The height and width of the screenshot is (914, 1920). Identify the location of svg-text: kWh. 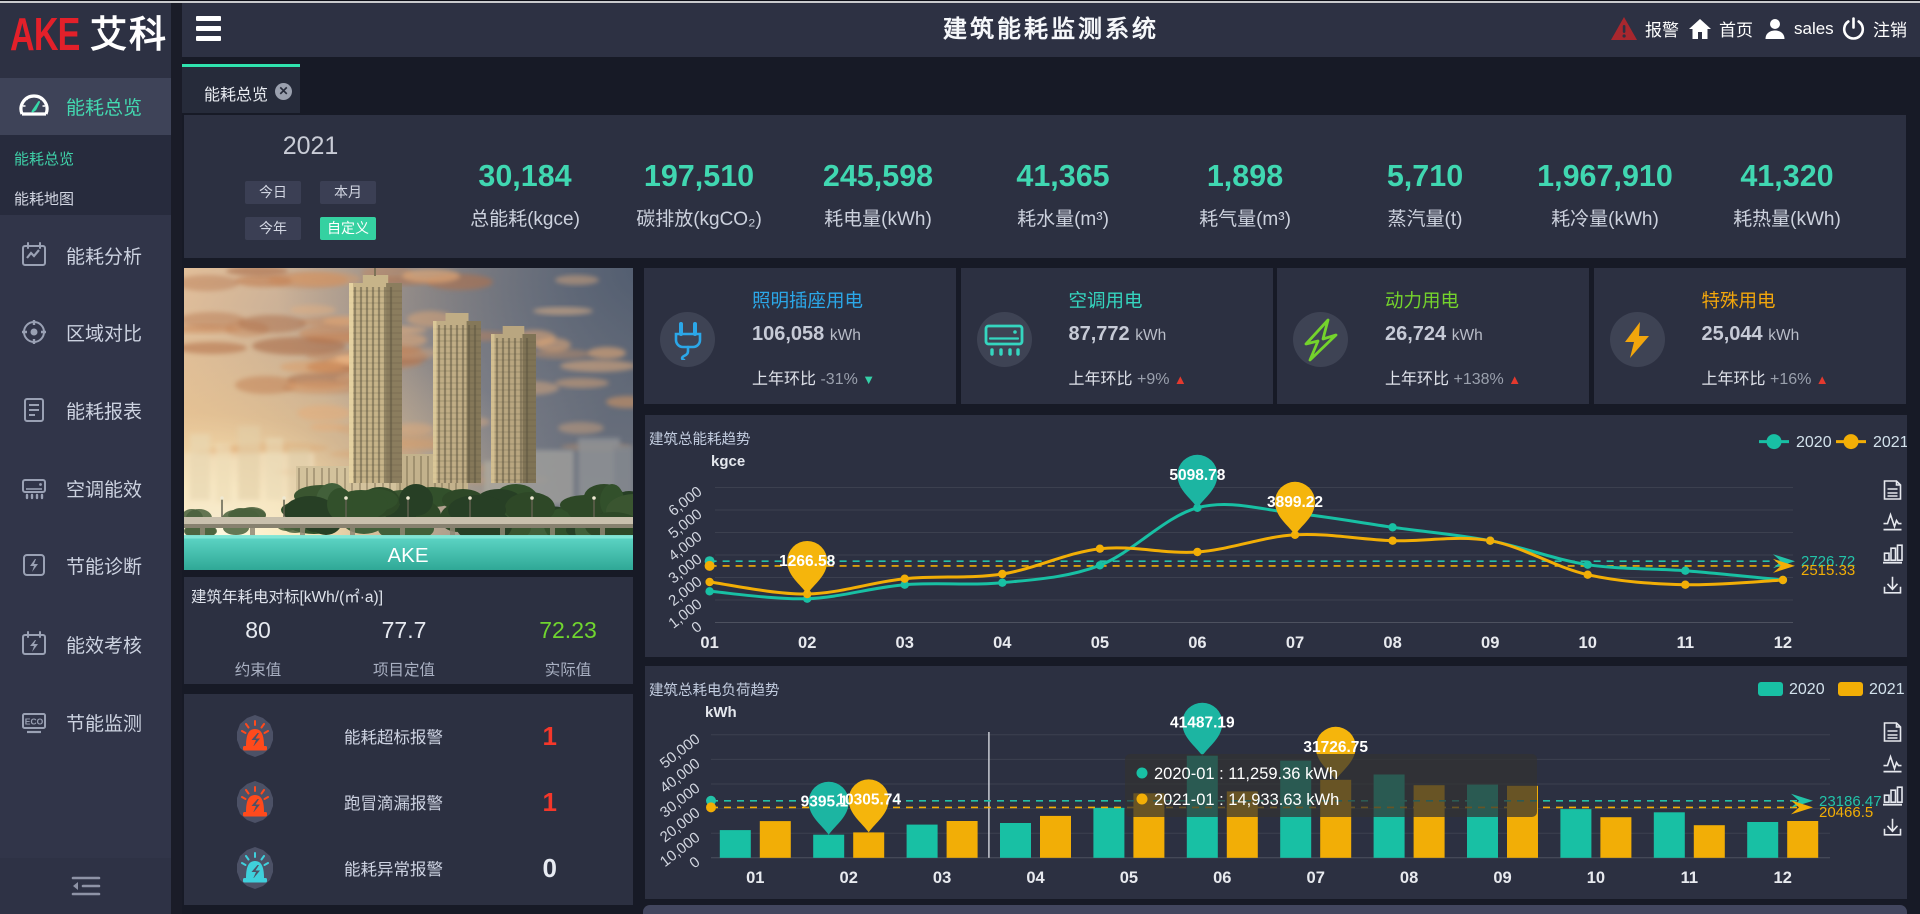
(721, 712).